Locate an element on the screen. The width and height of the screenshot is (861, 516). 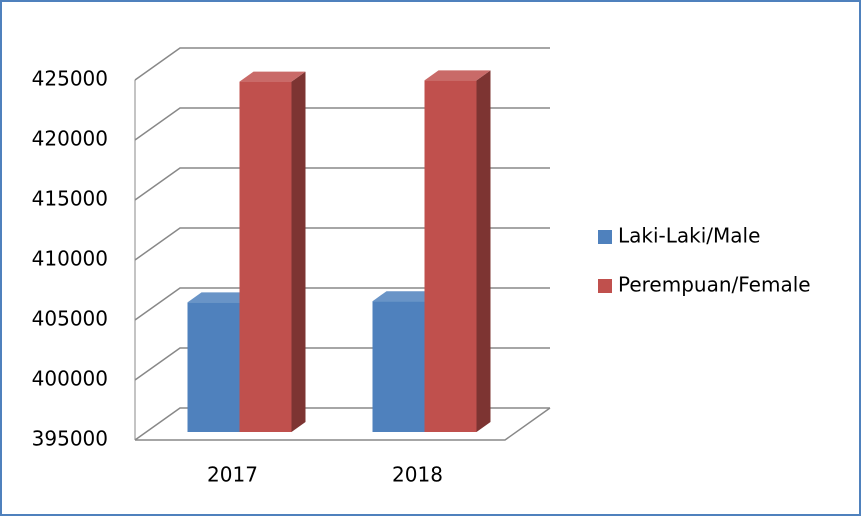
grid-line is located at coordinates (342, 64).